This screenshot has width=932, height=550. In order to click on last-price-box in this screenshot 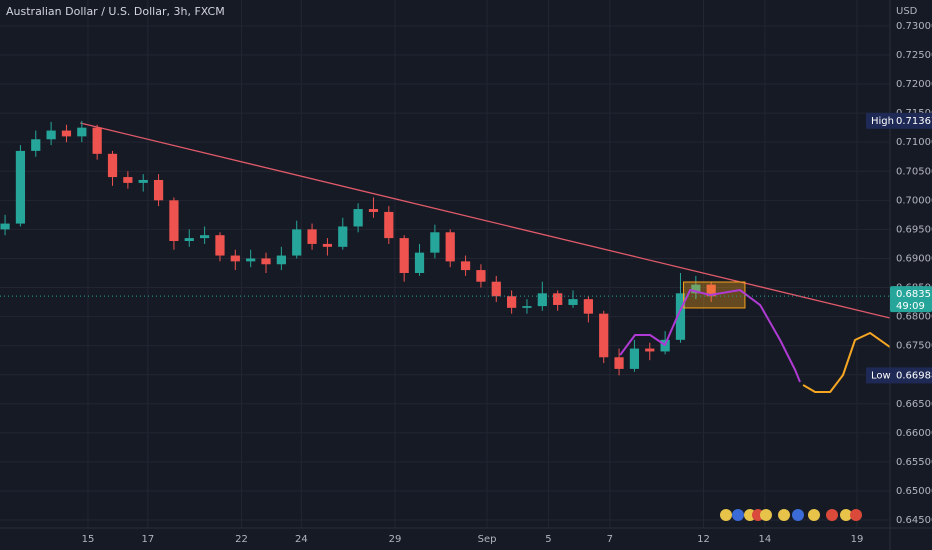, I will do `click(911, 299)`.